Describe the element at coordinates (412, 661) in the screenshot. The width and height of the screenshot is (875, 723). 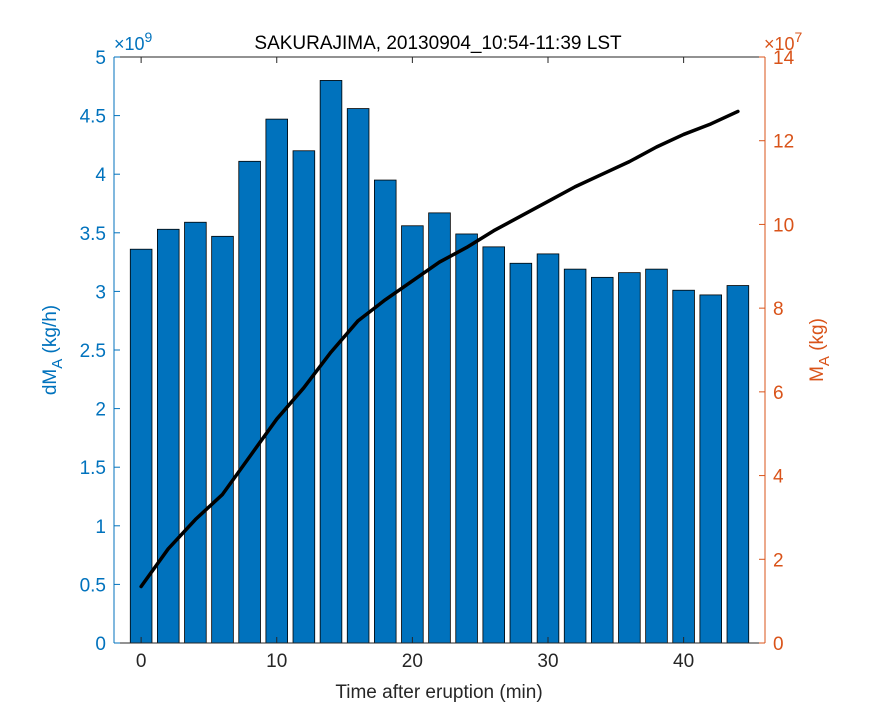
I see `x-tick-label-2: 20` at that location.